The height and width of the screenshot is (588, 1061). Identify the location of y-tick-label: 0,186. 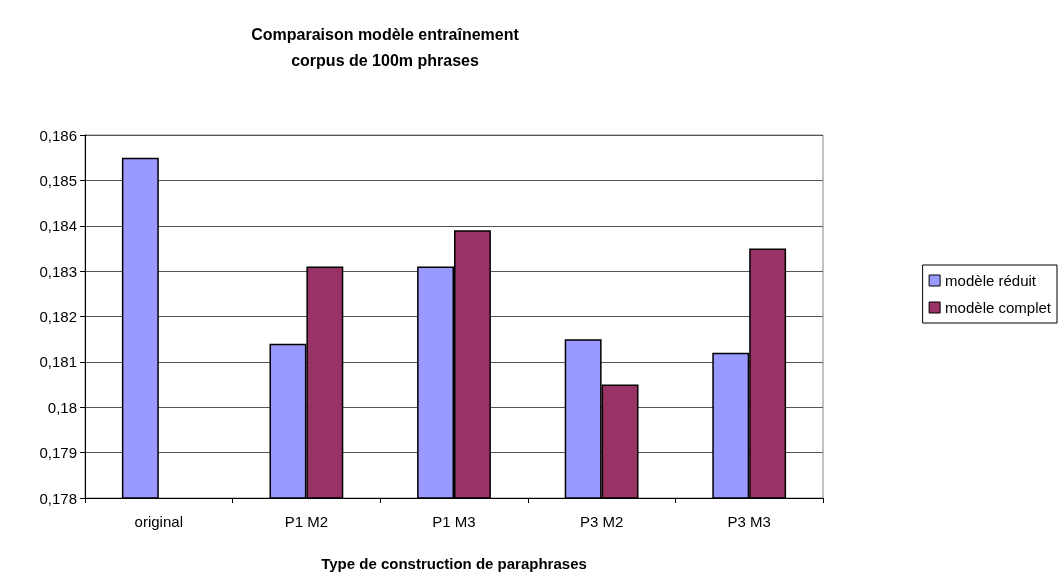
(58, 135).